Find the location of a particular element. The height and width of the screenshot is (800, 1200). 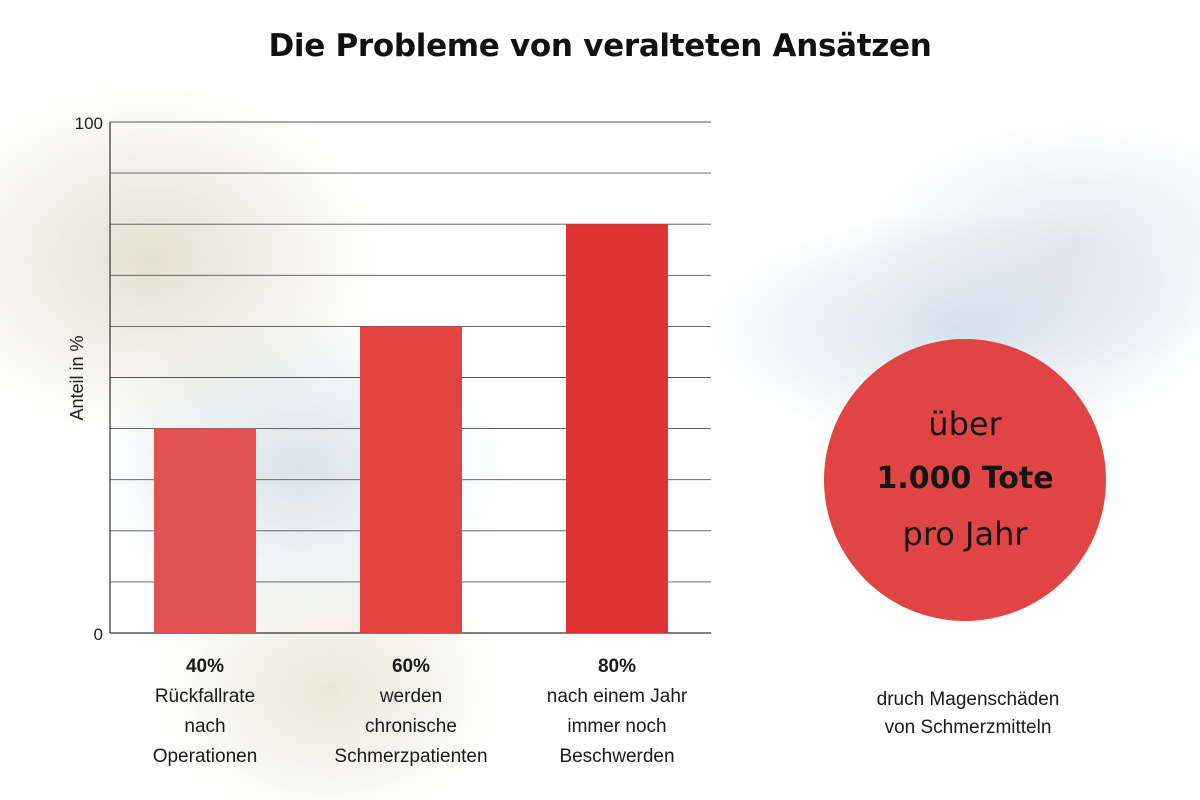

callout-line-3: pro Jahr is located at coordinates (965, 534).